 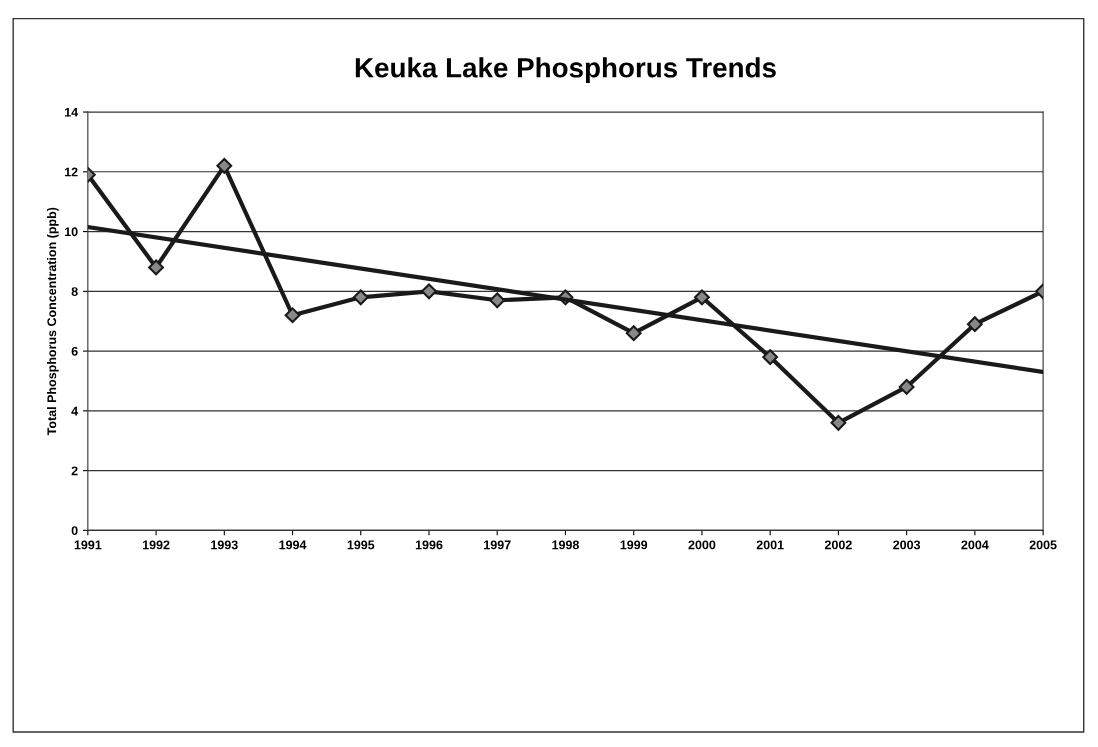 What do you see at coordinates (1043, 545) in the screenshot?
I see `x-tick-label: 2005` at bounding box center [1043, 545].